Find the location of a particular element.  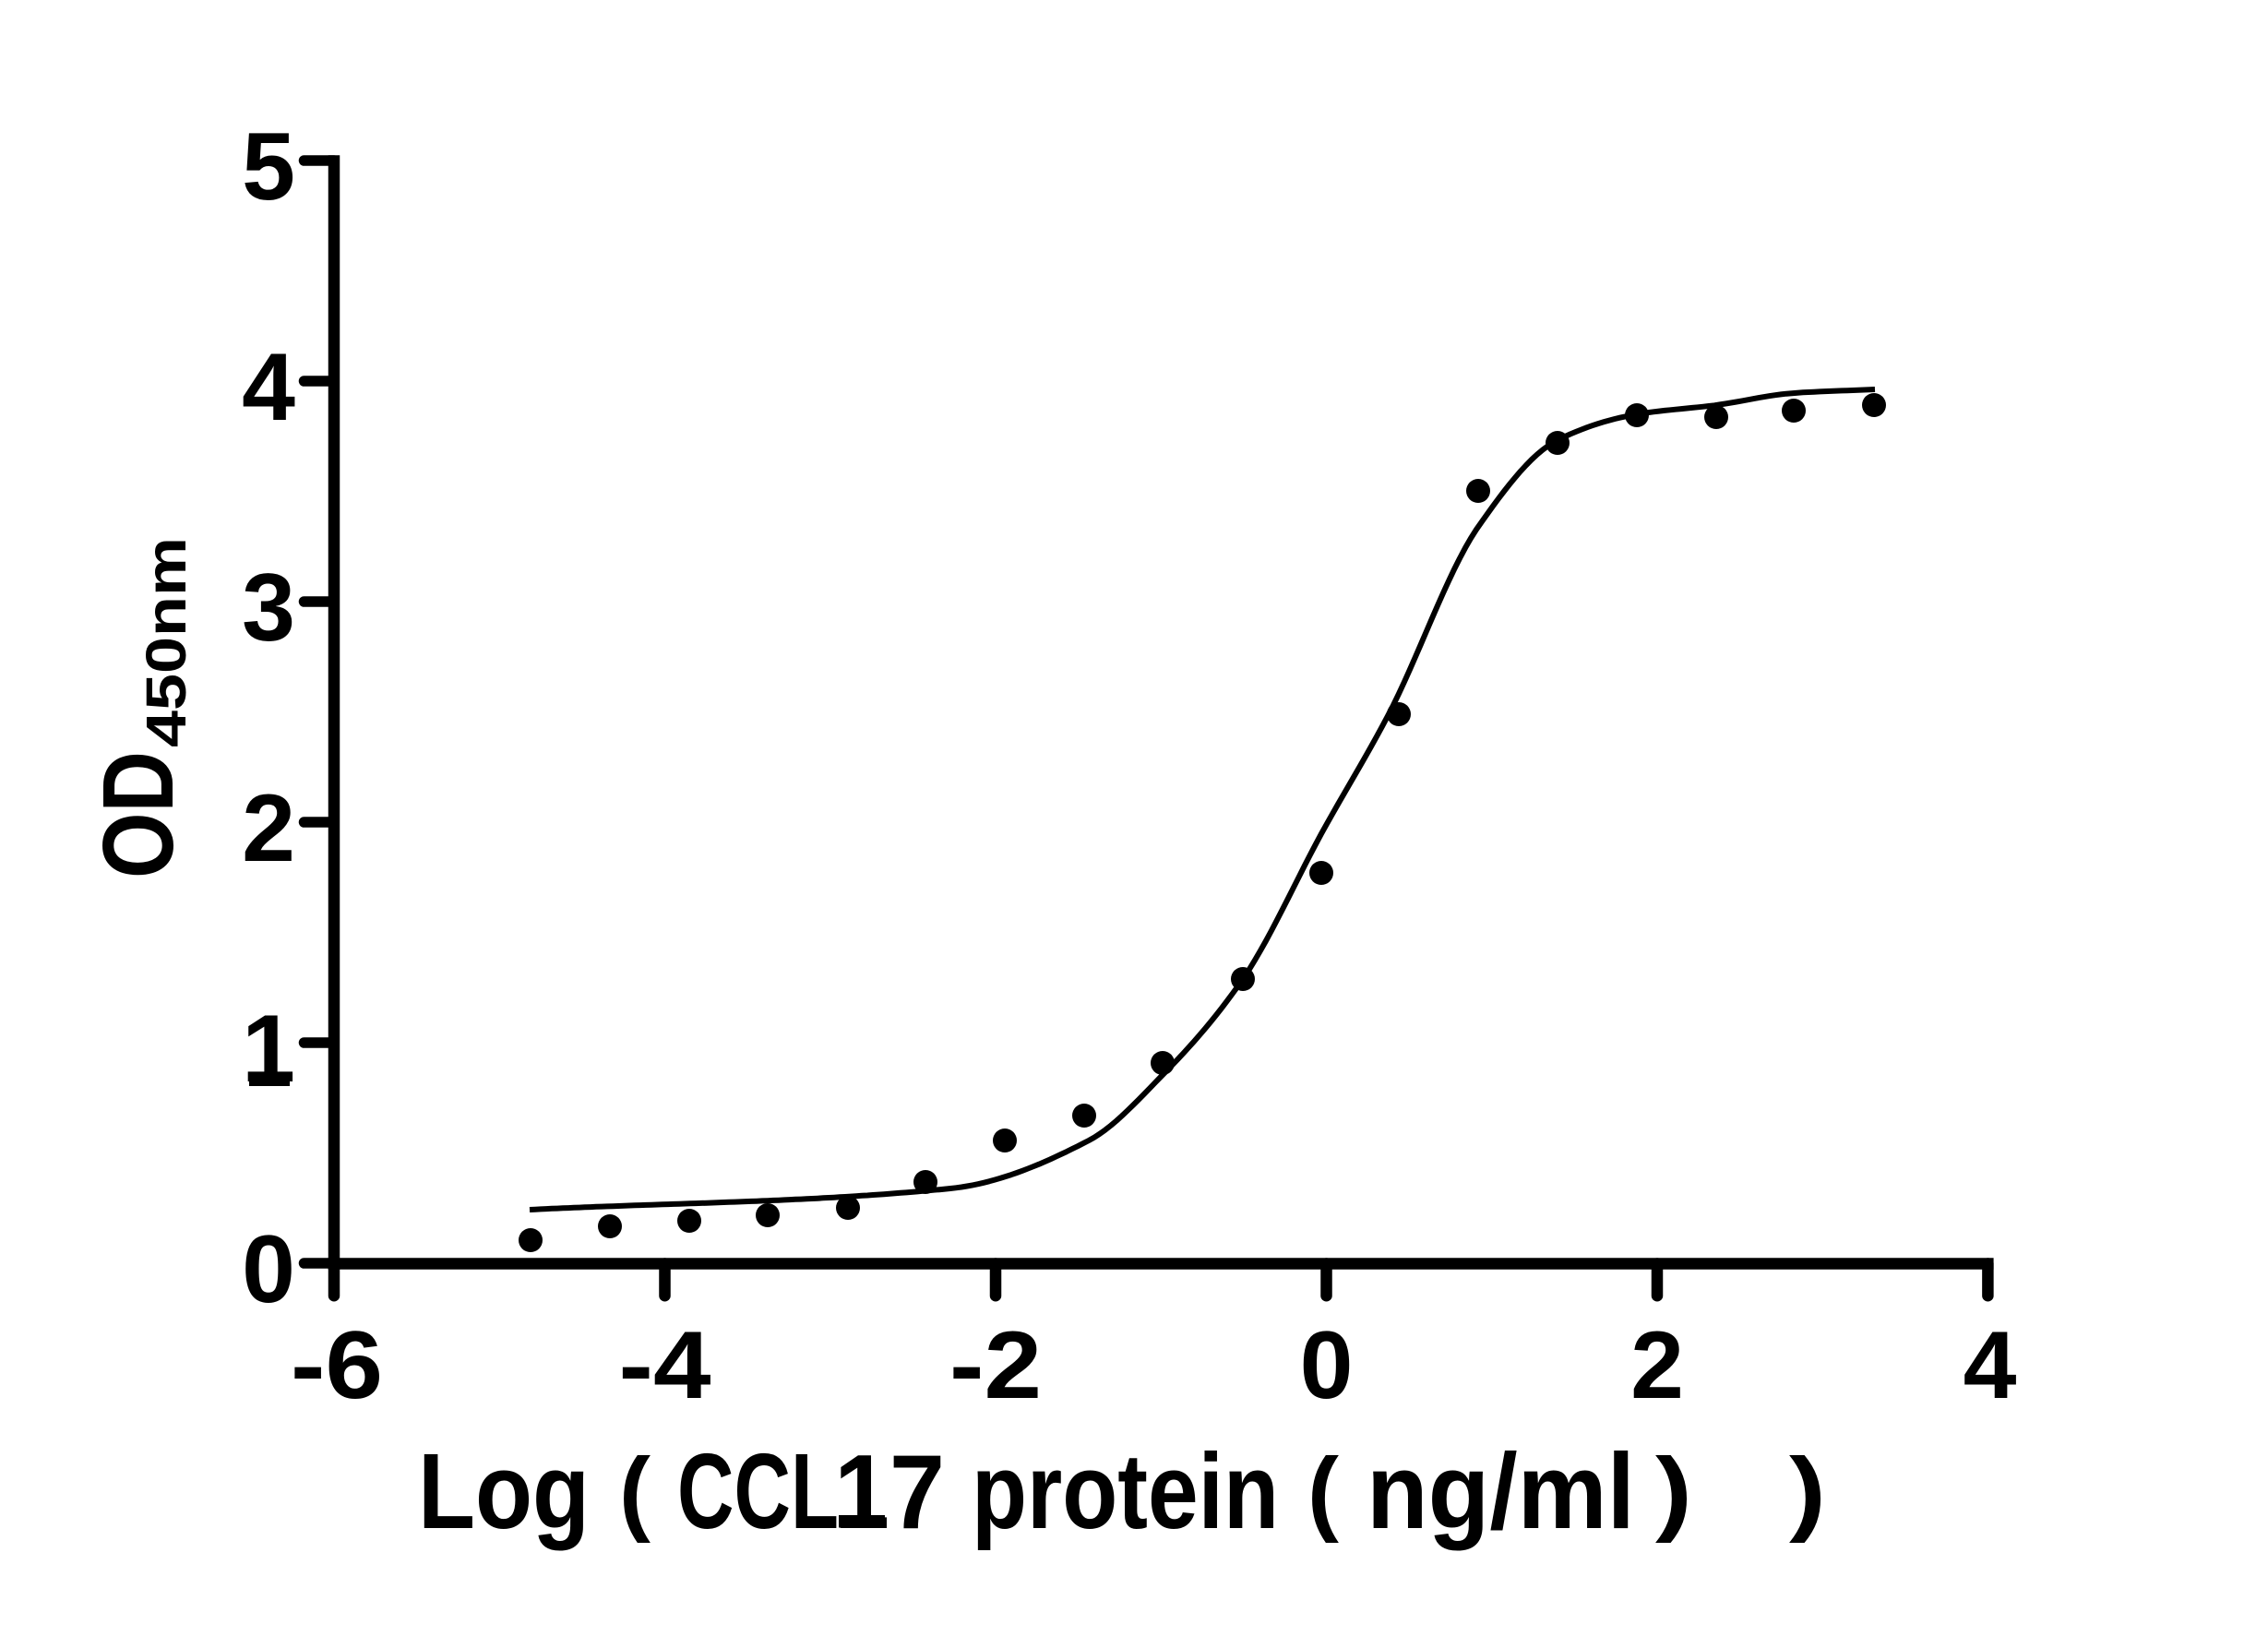

svg-text: protein is located at coordinates (1125, 1491).